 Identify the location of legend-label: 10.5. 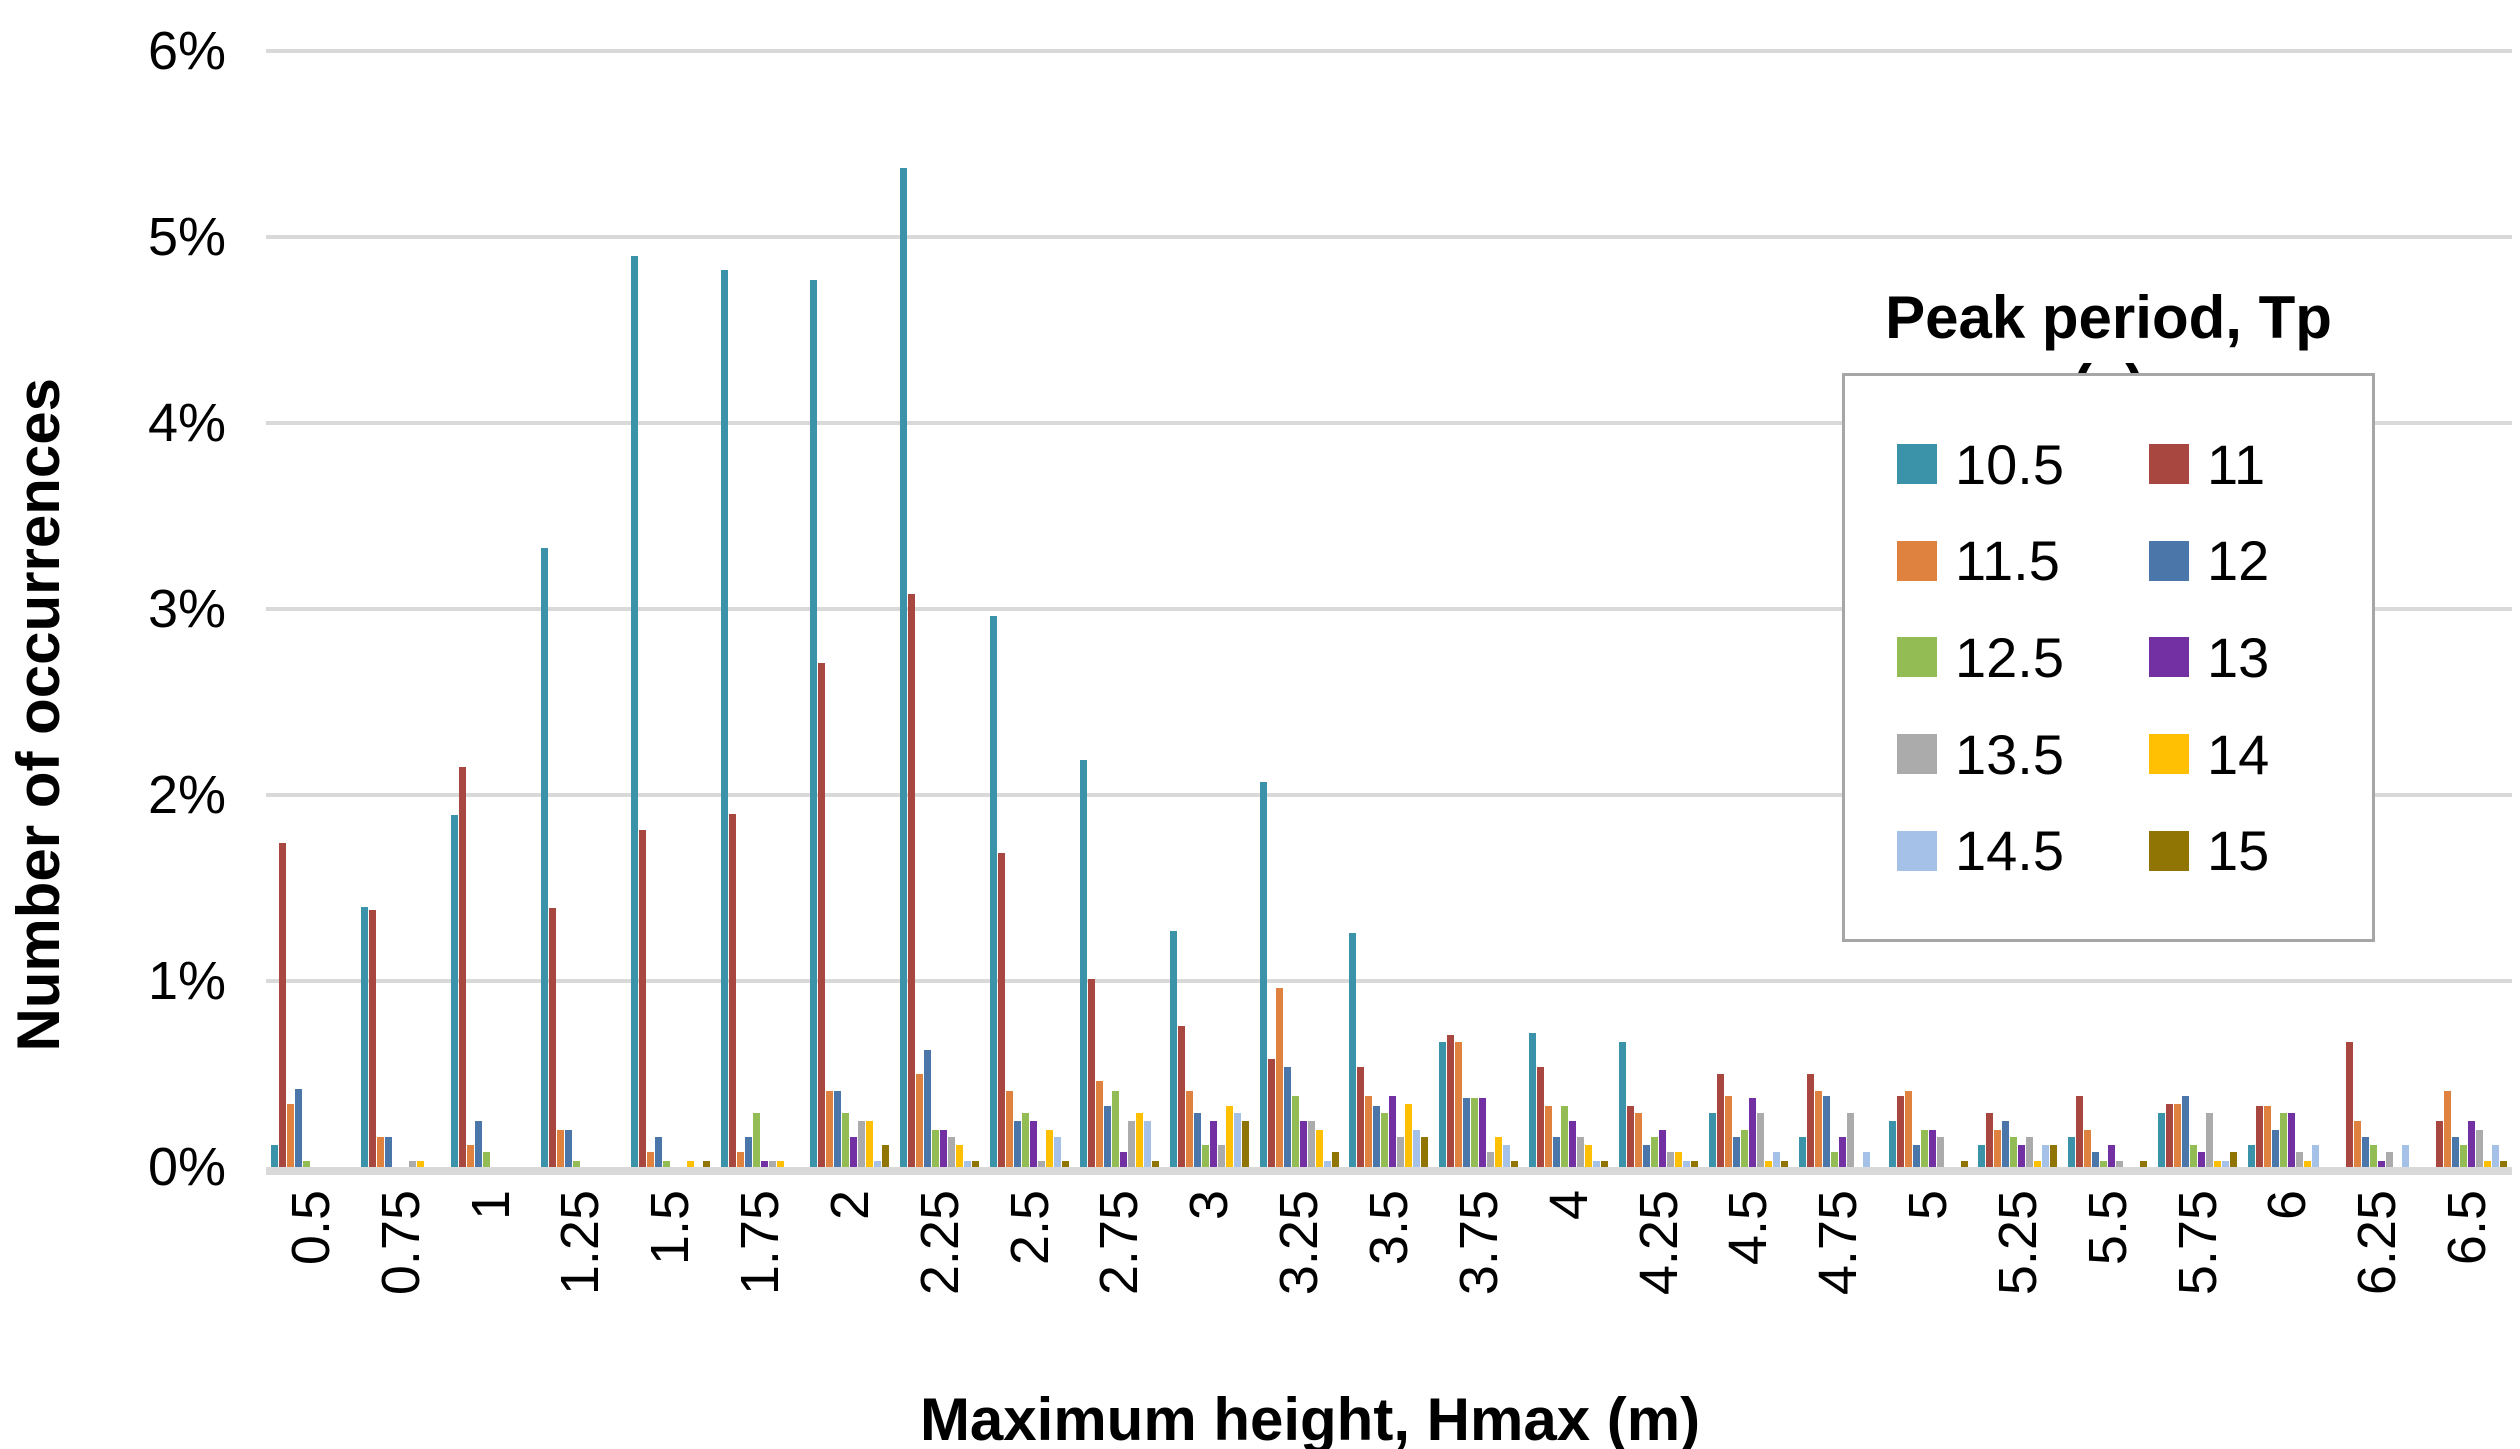
(2009, 464).